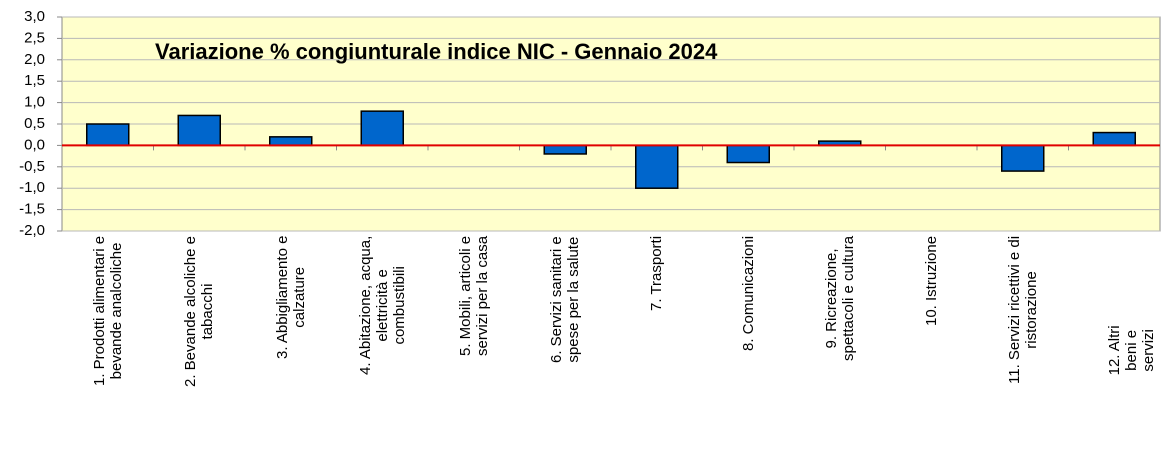 The height and width of the screenshot is (455, 1161). I want to click on x-tick-label: 9. Ricreazione, spettacoli e cultura, so click(839, 298).